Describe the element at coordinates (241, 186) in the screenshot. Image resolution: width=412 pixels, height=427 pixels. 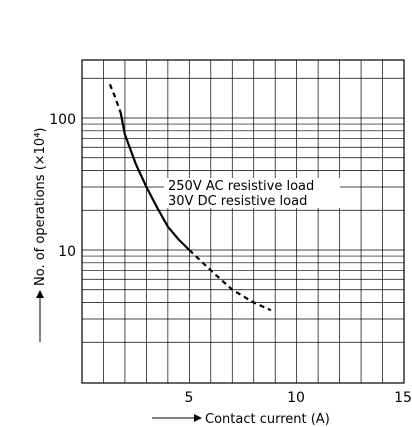
I see `annotation-250v-ac: 250V AC resistive load` at that location.